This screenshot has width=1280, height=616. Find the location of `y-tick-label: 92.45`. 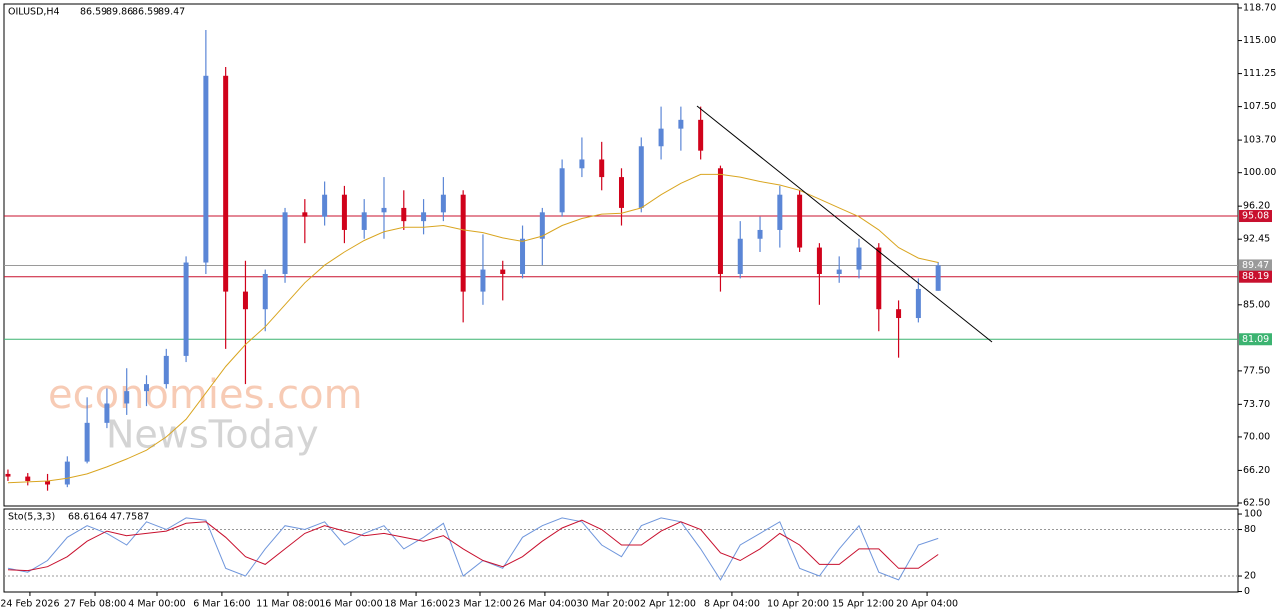

y-tick-label: 92.45 is located at coordinates (1256, 239).